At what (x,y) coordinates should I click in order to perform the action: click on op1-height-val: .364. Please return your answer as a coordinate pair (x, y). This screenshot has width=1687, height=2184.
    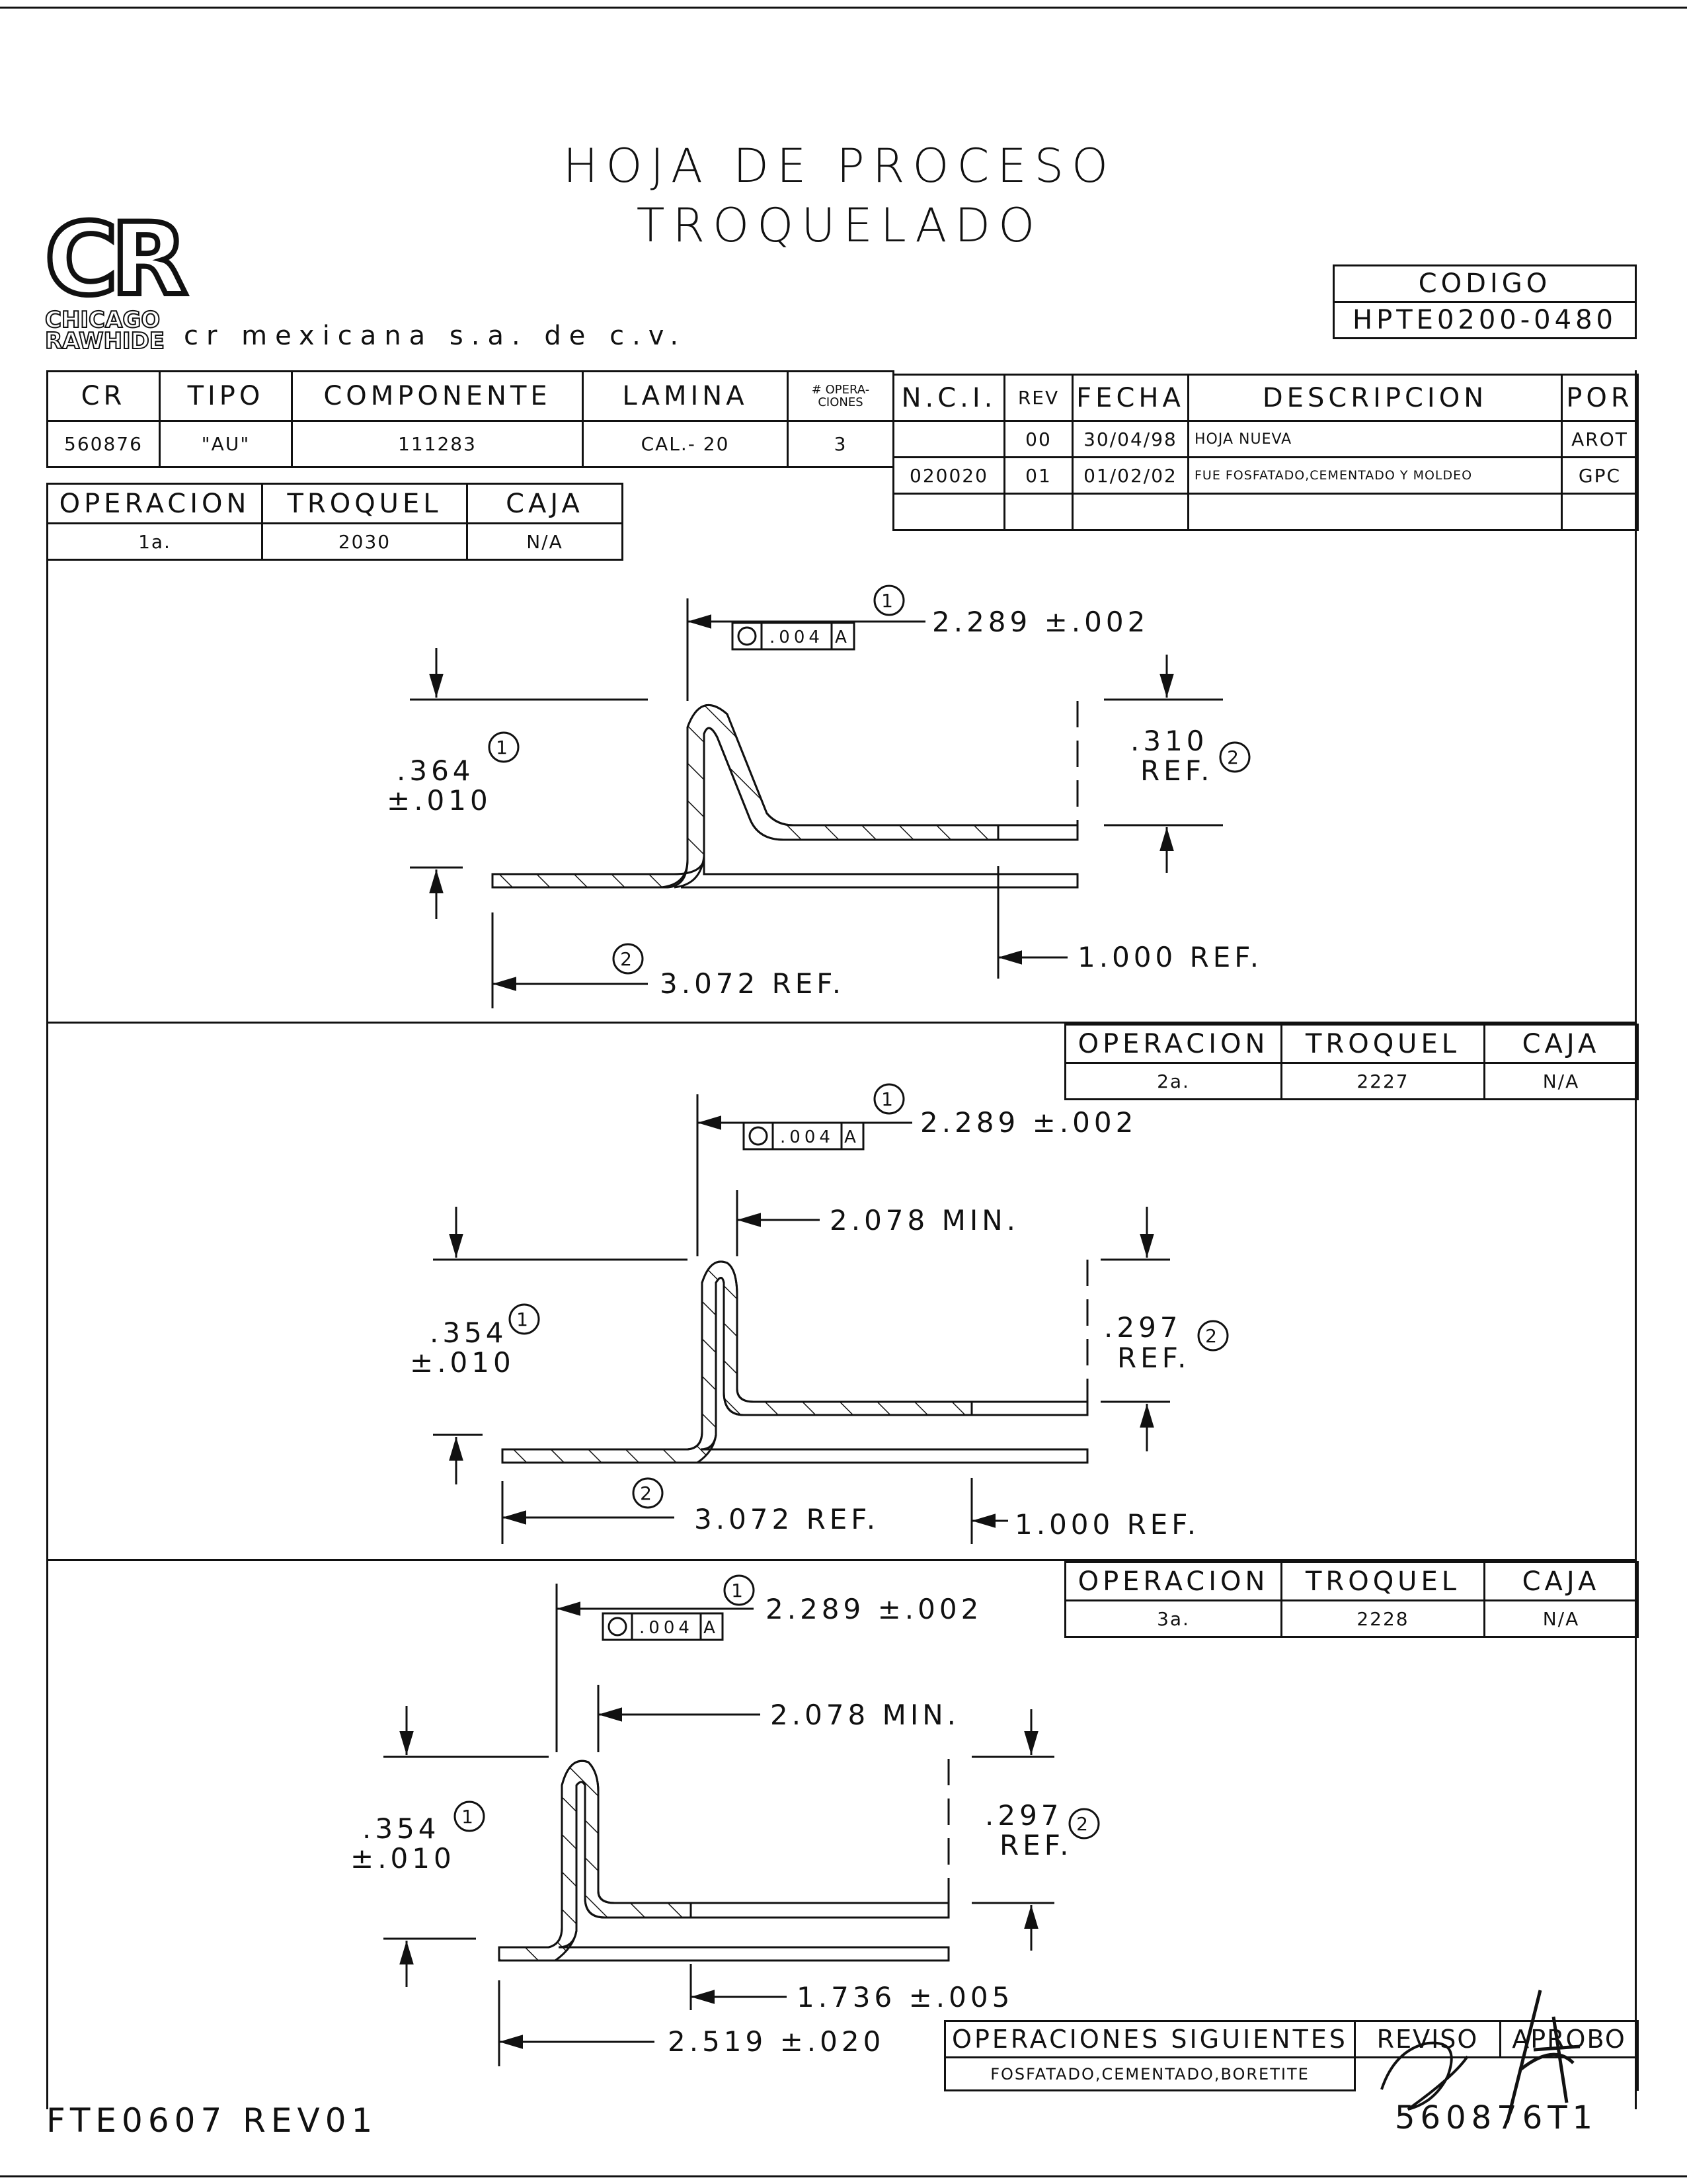
    Looking at the image, I should click on (436, 770).